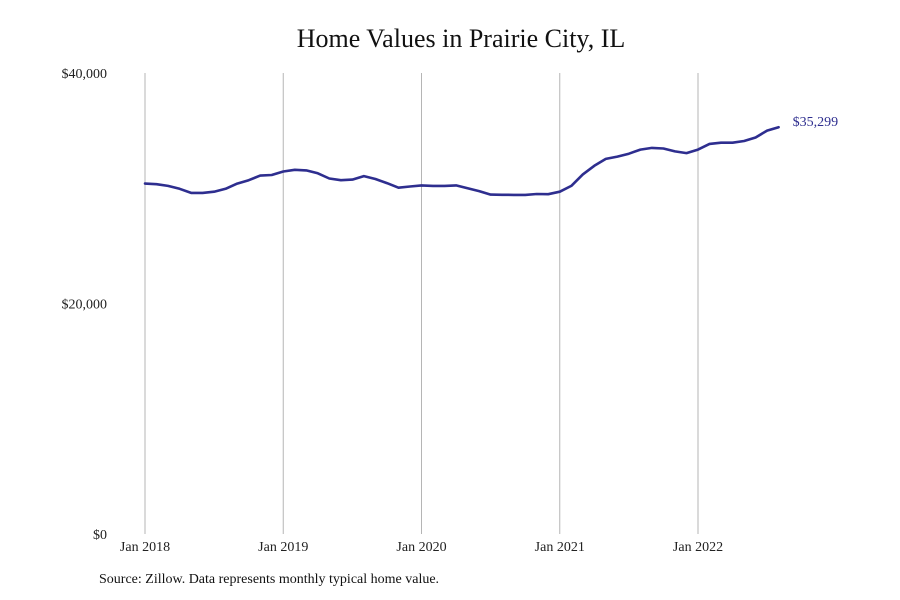 This screenshot has width=900, height=600. Describe the element at coordinates (145, 547) in the screenshot. I see `x-tick-label: Jan 2018` at that location.